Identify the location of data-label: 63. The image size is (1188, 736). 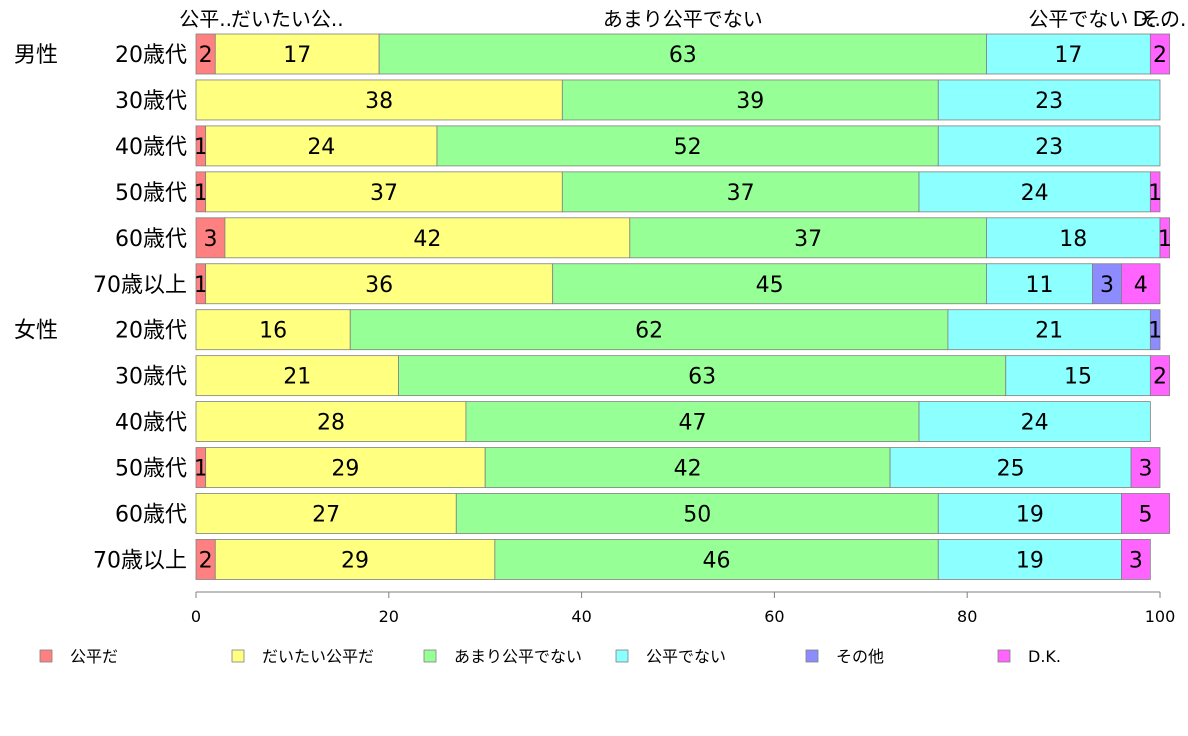
(702, 377).